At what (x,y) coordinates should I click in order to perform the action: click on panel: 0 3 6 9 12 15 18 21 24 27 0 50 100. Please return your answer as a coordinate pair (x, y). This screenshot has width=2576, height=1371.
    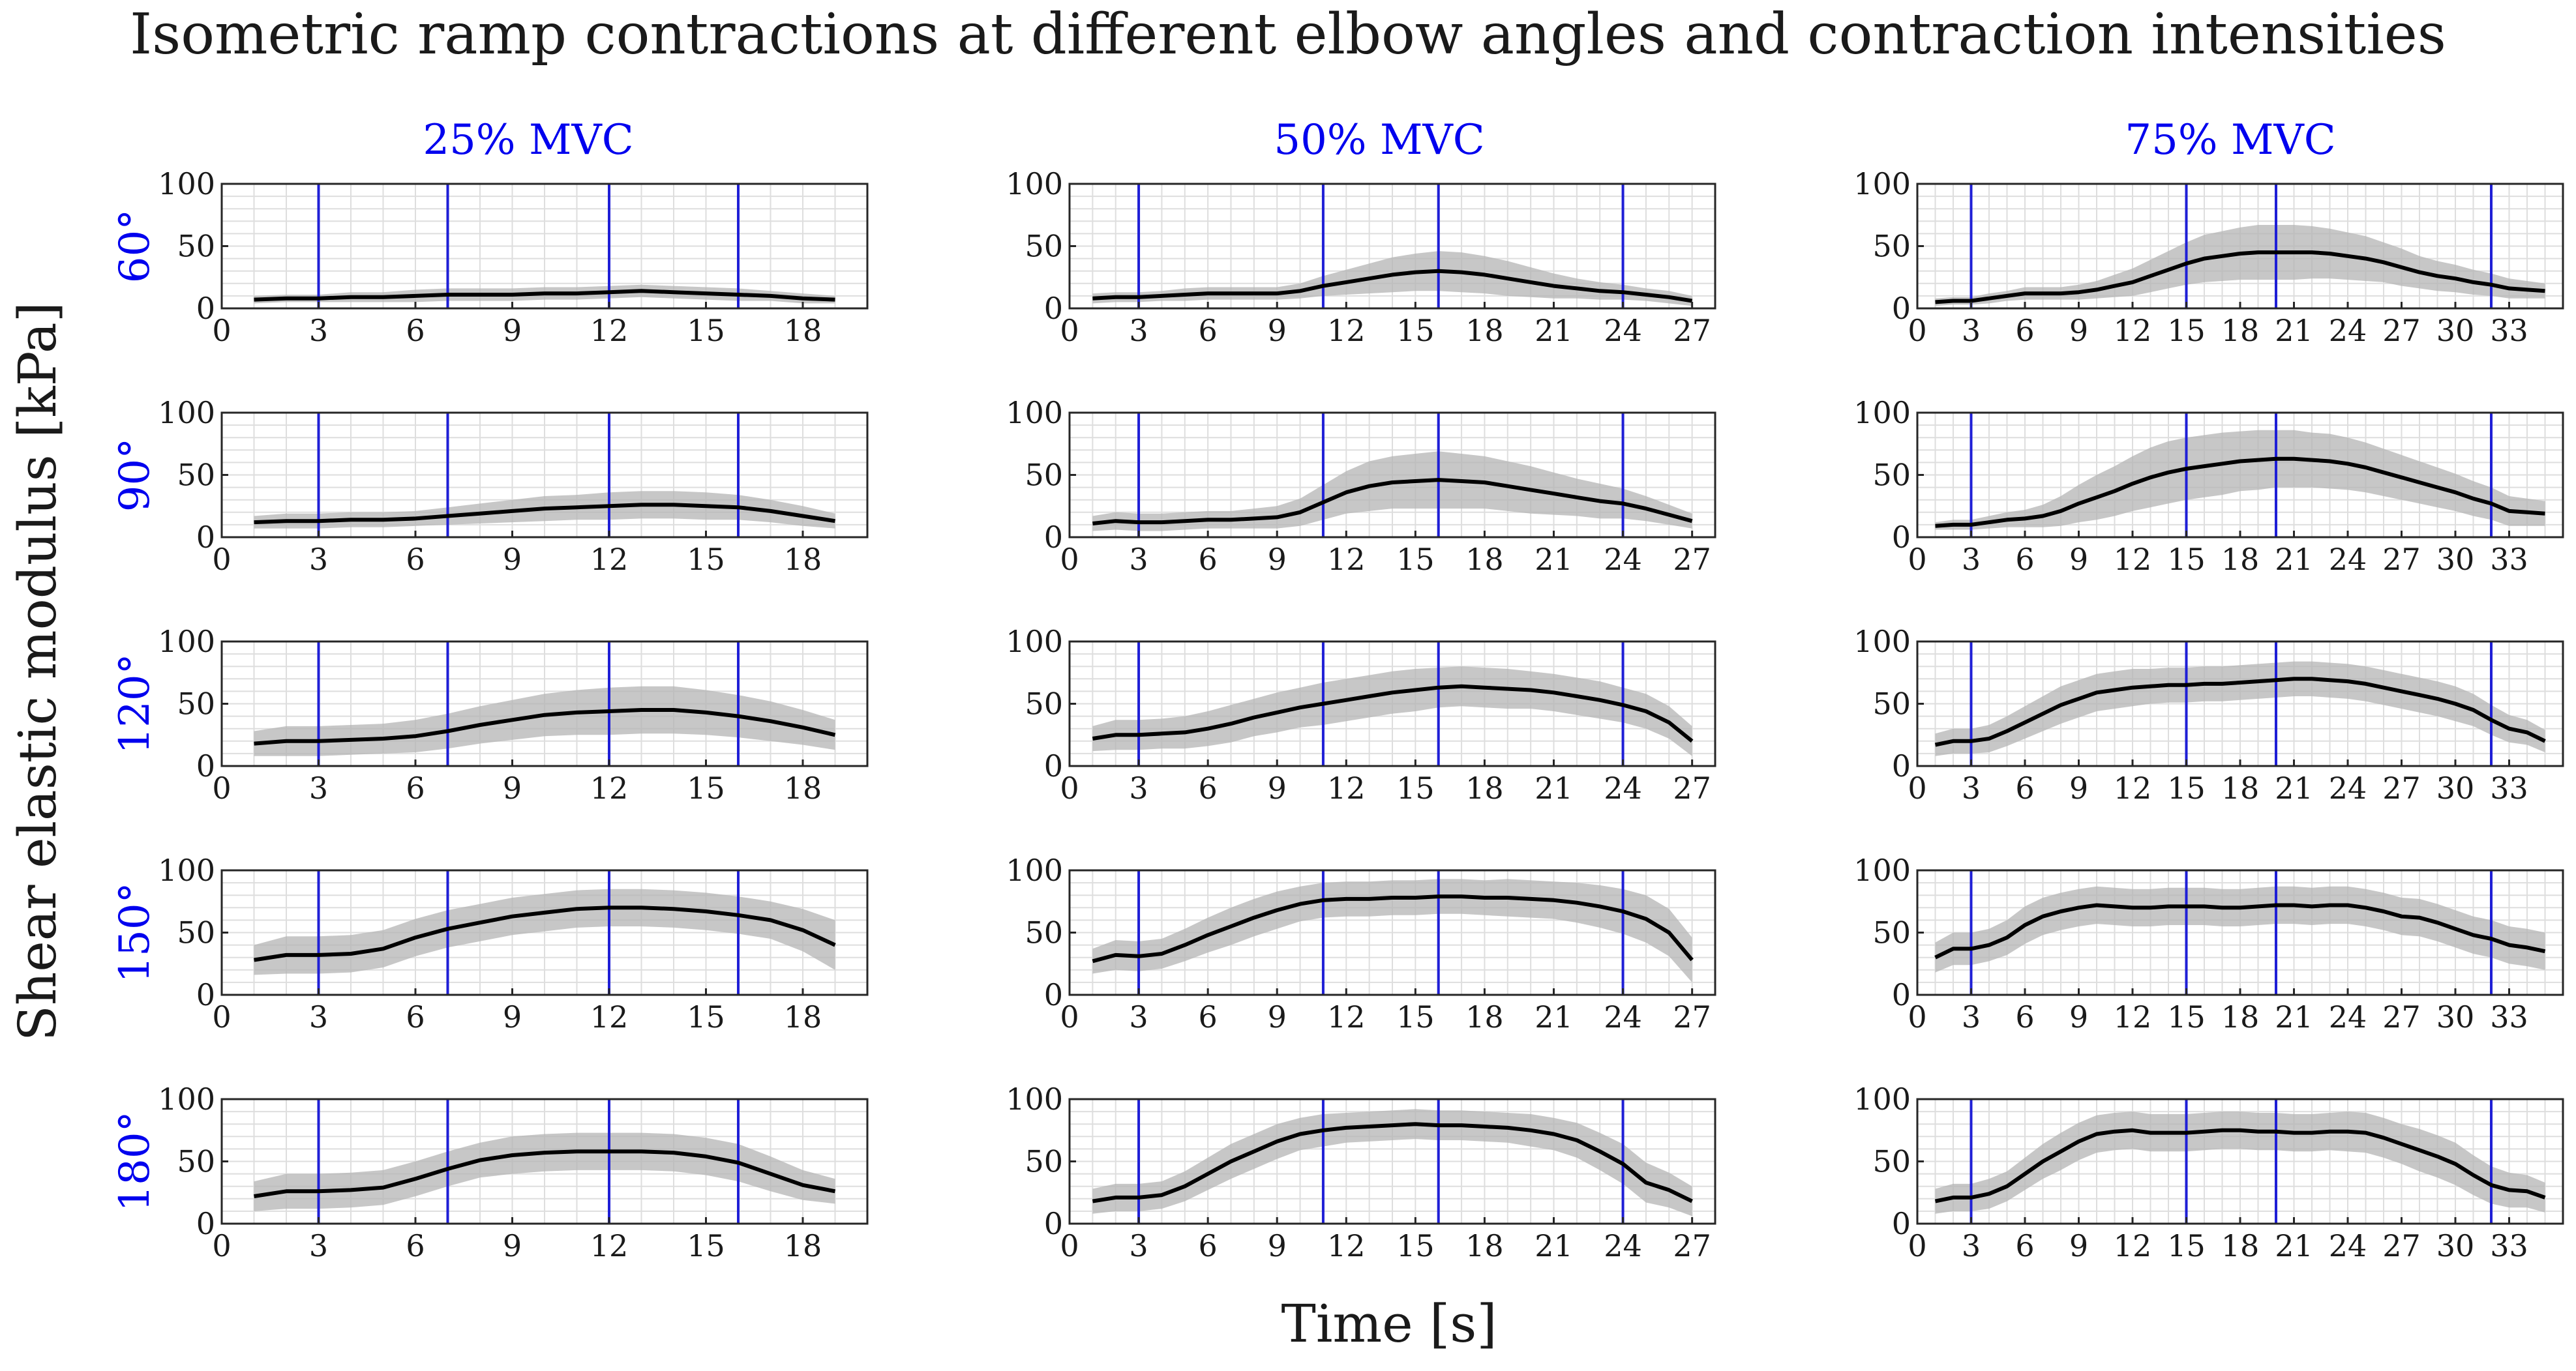
    Looking at the image, I should click on (1361, 257).